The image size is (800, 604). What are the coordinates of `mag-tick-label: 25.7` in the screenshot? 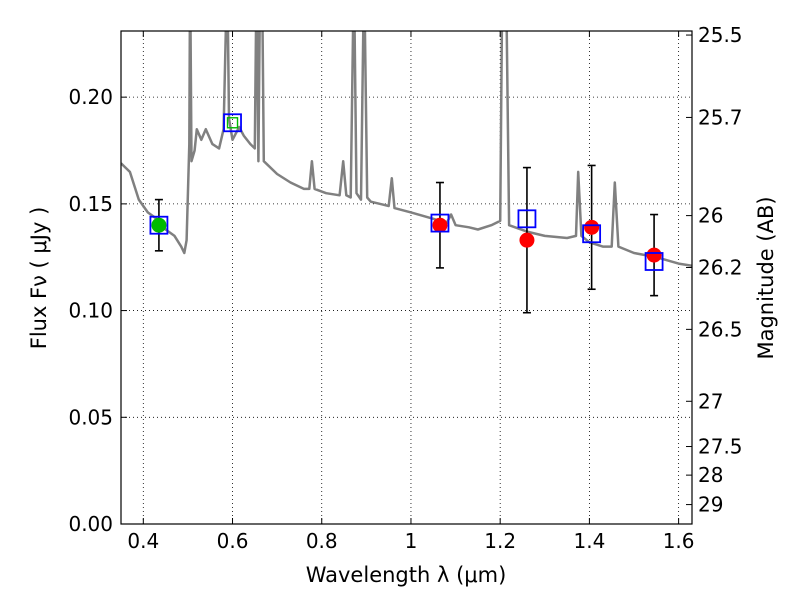 It's located at (720, 117).